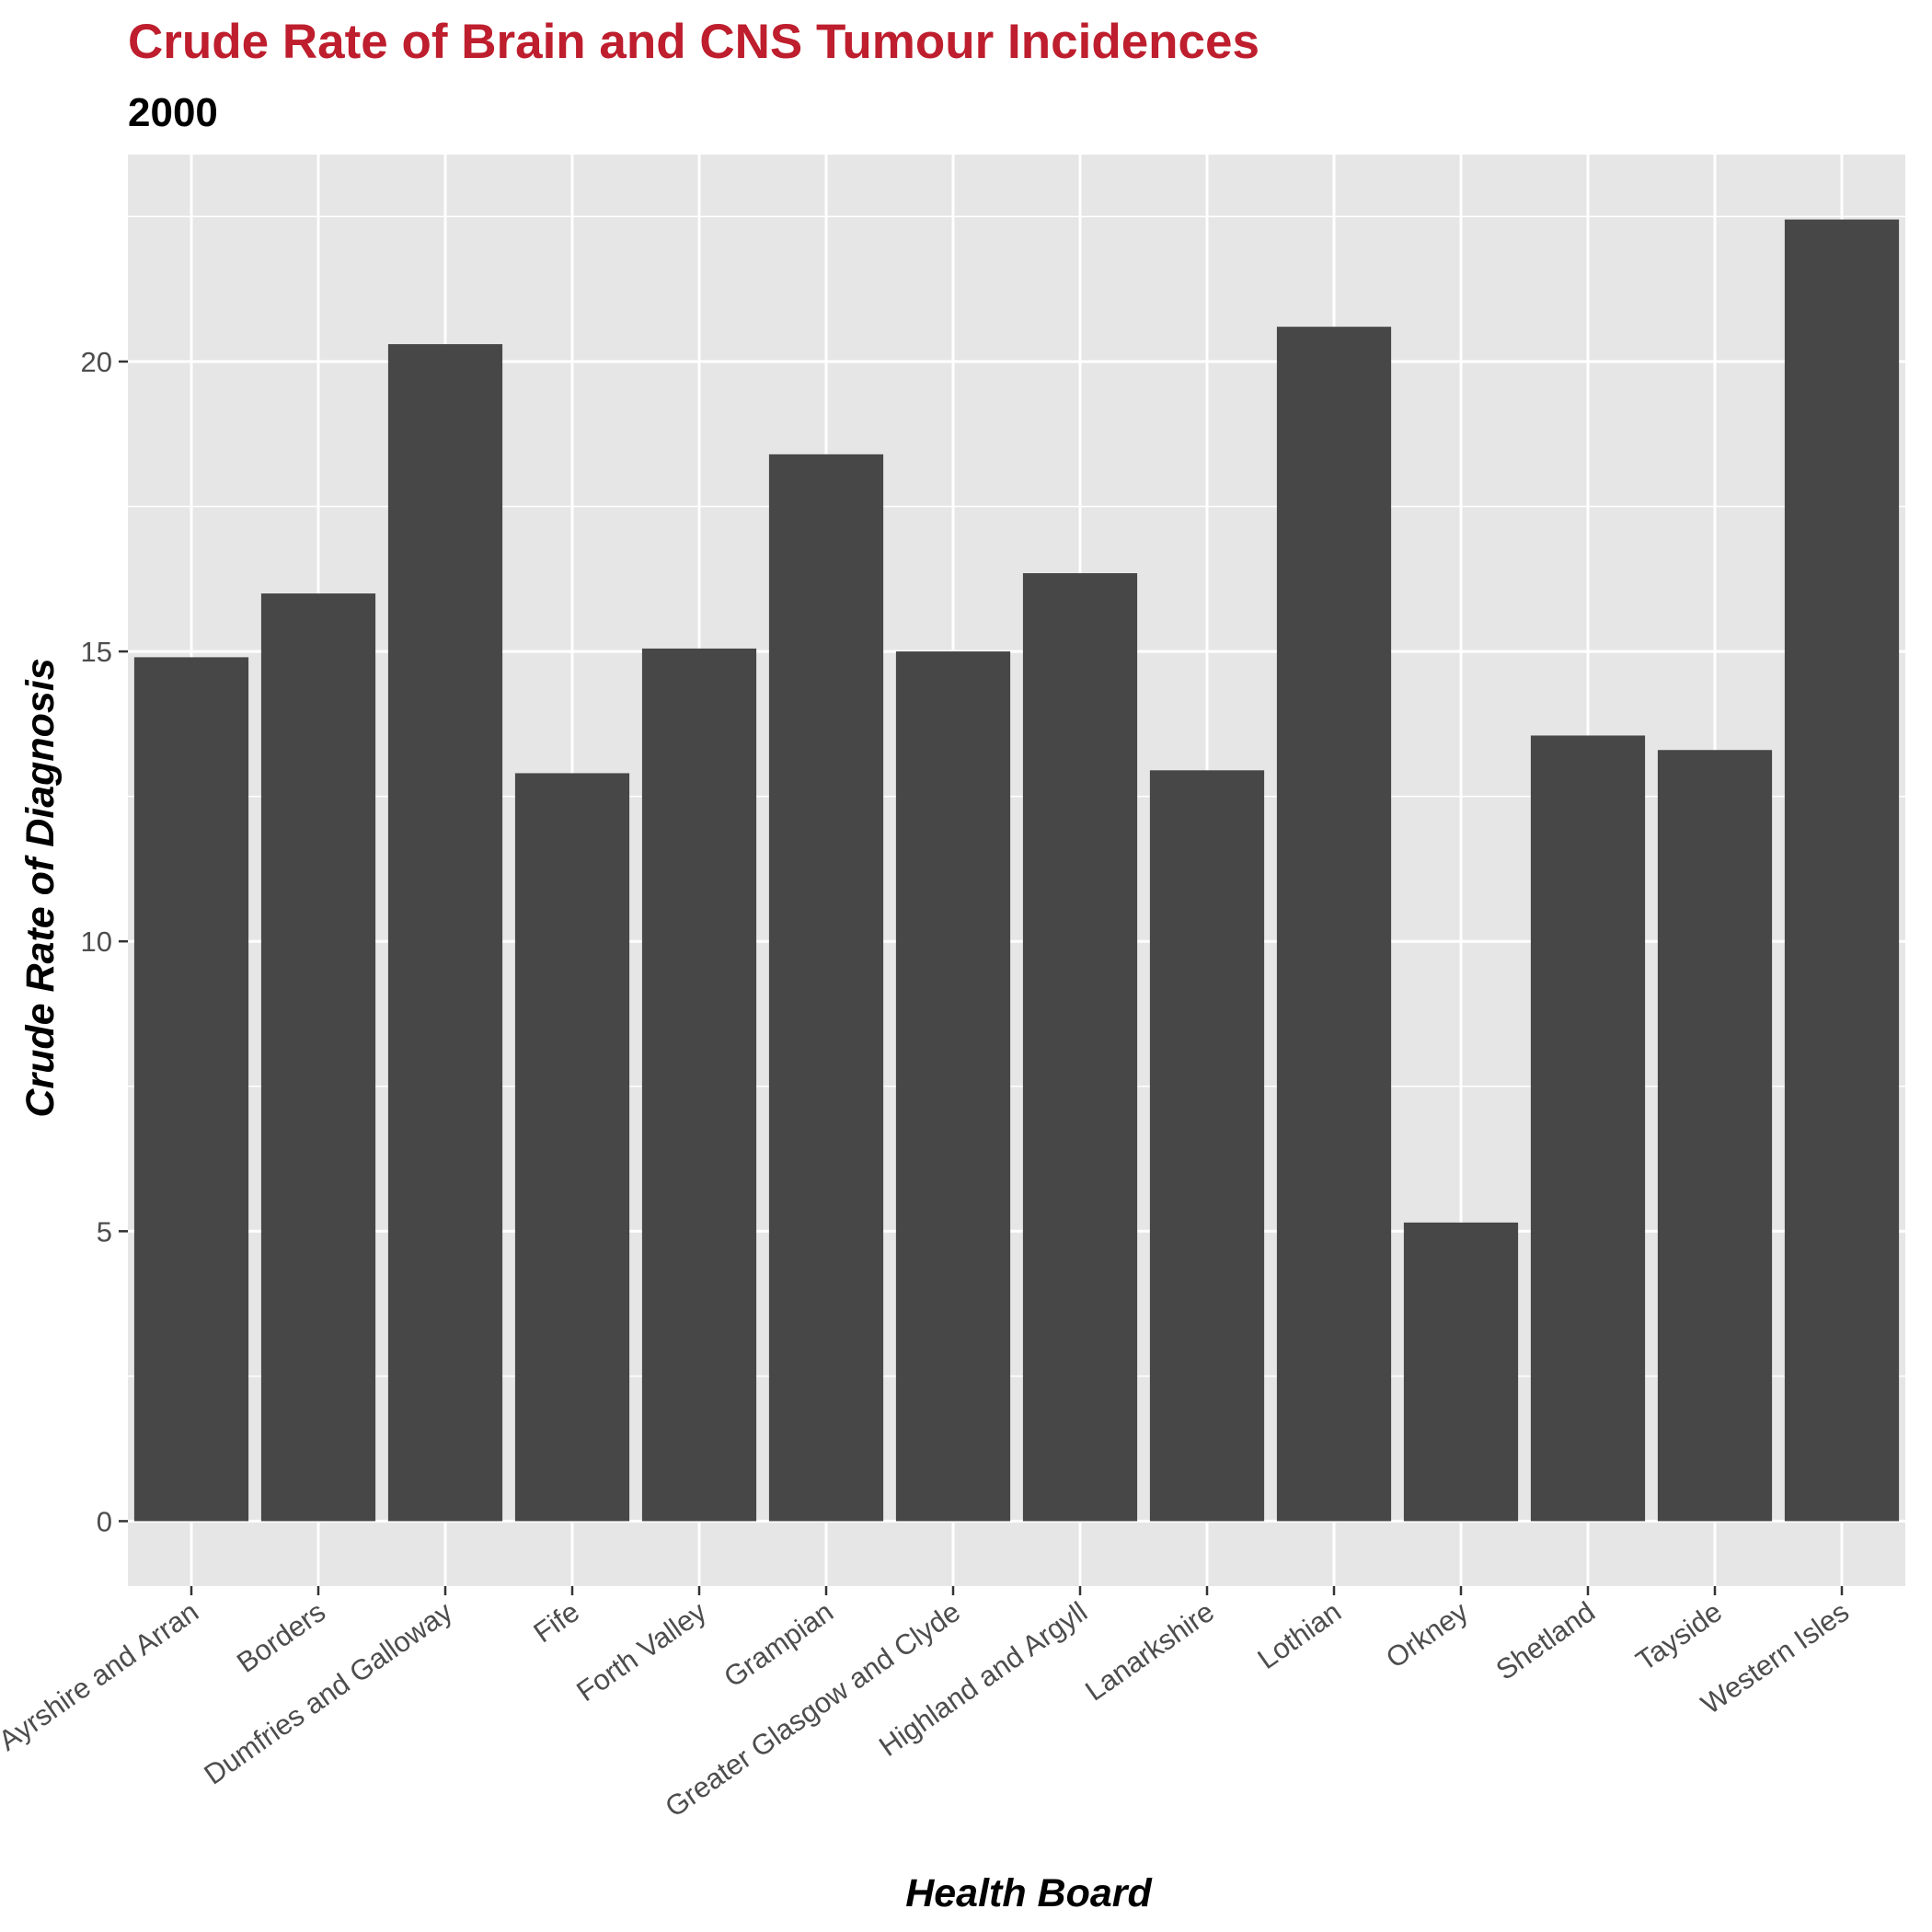  Describe the element at coordinates (96, 652) in the screenshot. I see `y-tick-label: 15` at that location.